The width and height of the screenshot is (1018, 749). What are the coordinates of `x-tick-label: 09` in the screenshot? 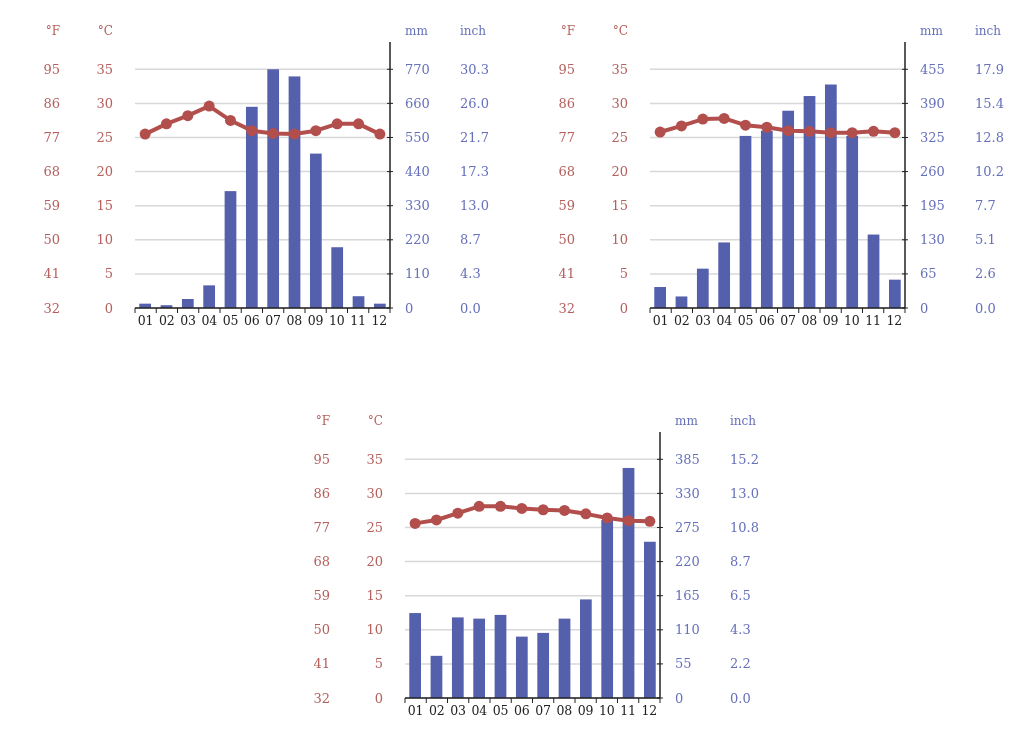 It's located at (585, 710).